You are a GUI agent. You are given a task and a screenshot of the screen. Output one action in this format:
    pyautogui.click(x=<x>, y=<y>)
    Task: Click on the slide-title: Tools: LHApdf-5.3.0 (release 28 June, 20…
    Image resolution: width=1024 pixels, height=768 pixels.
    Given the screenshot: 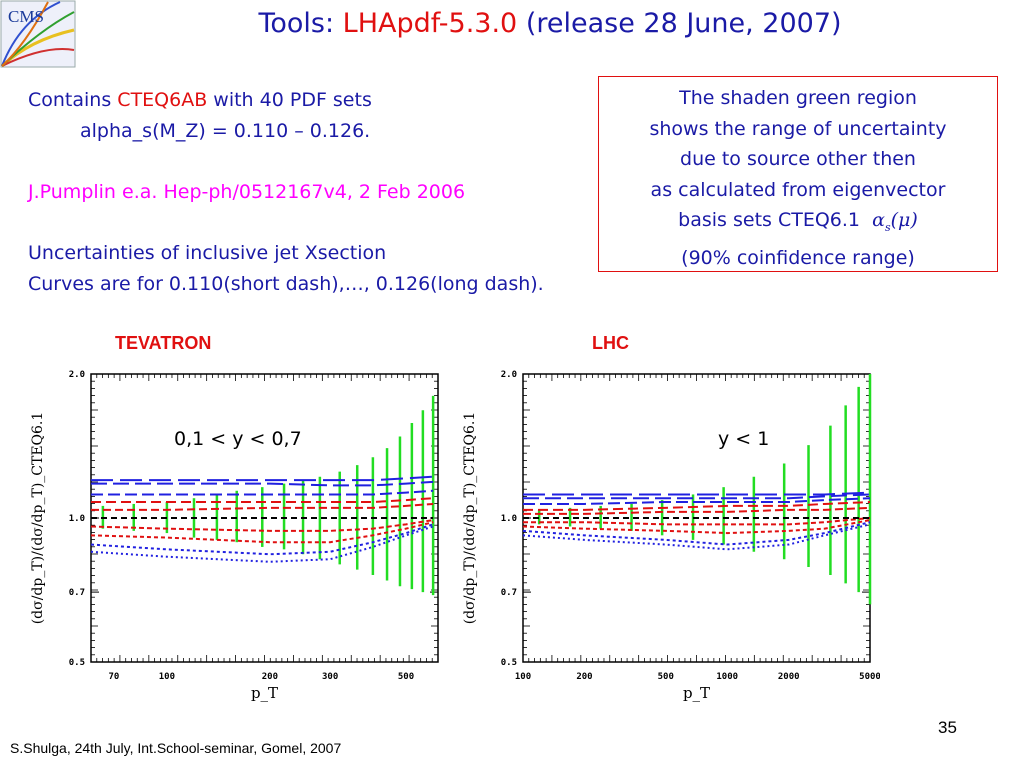 What is the action you would take?
    pyautogui.click(x=512, y=23)
    